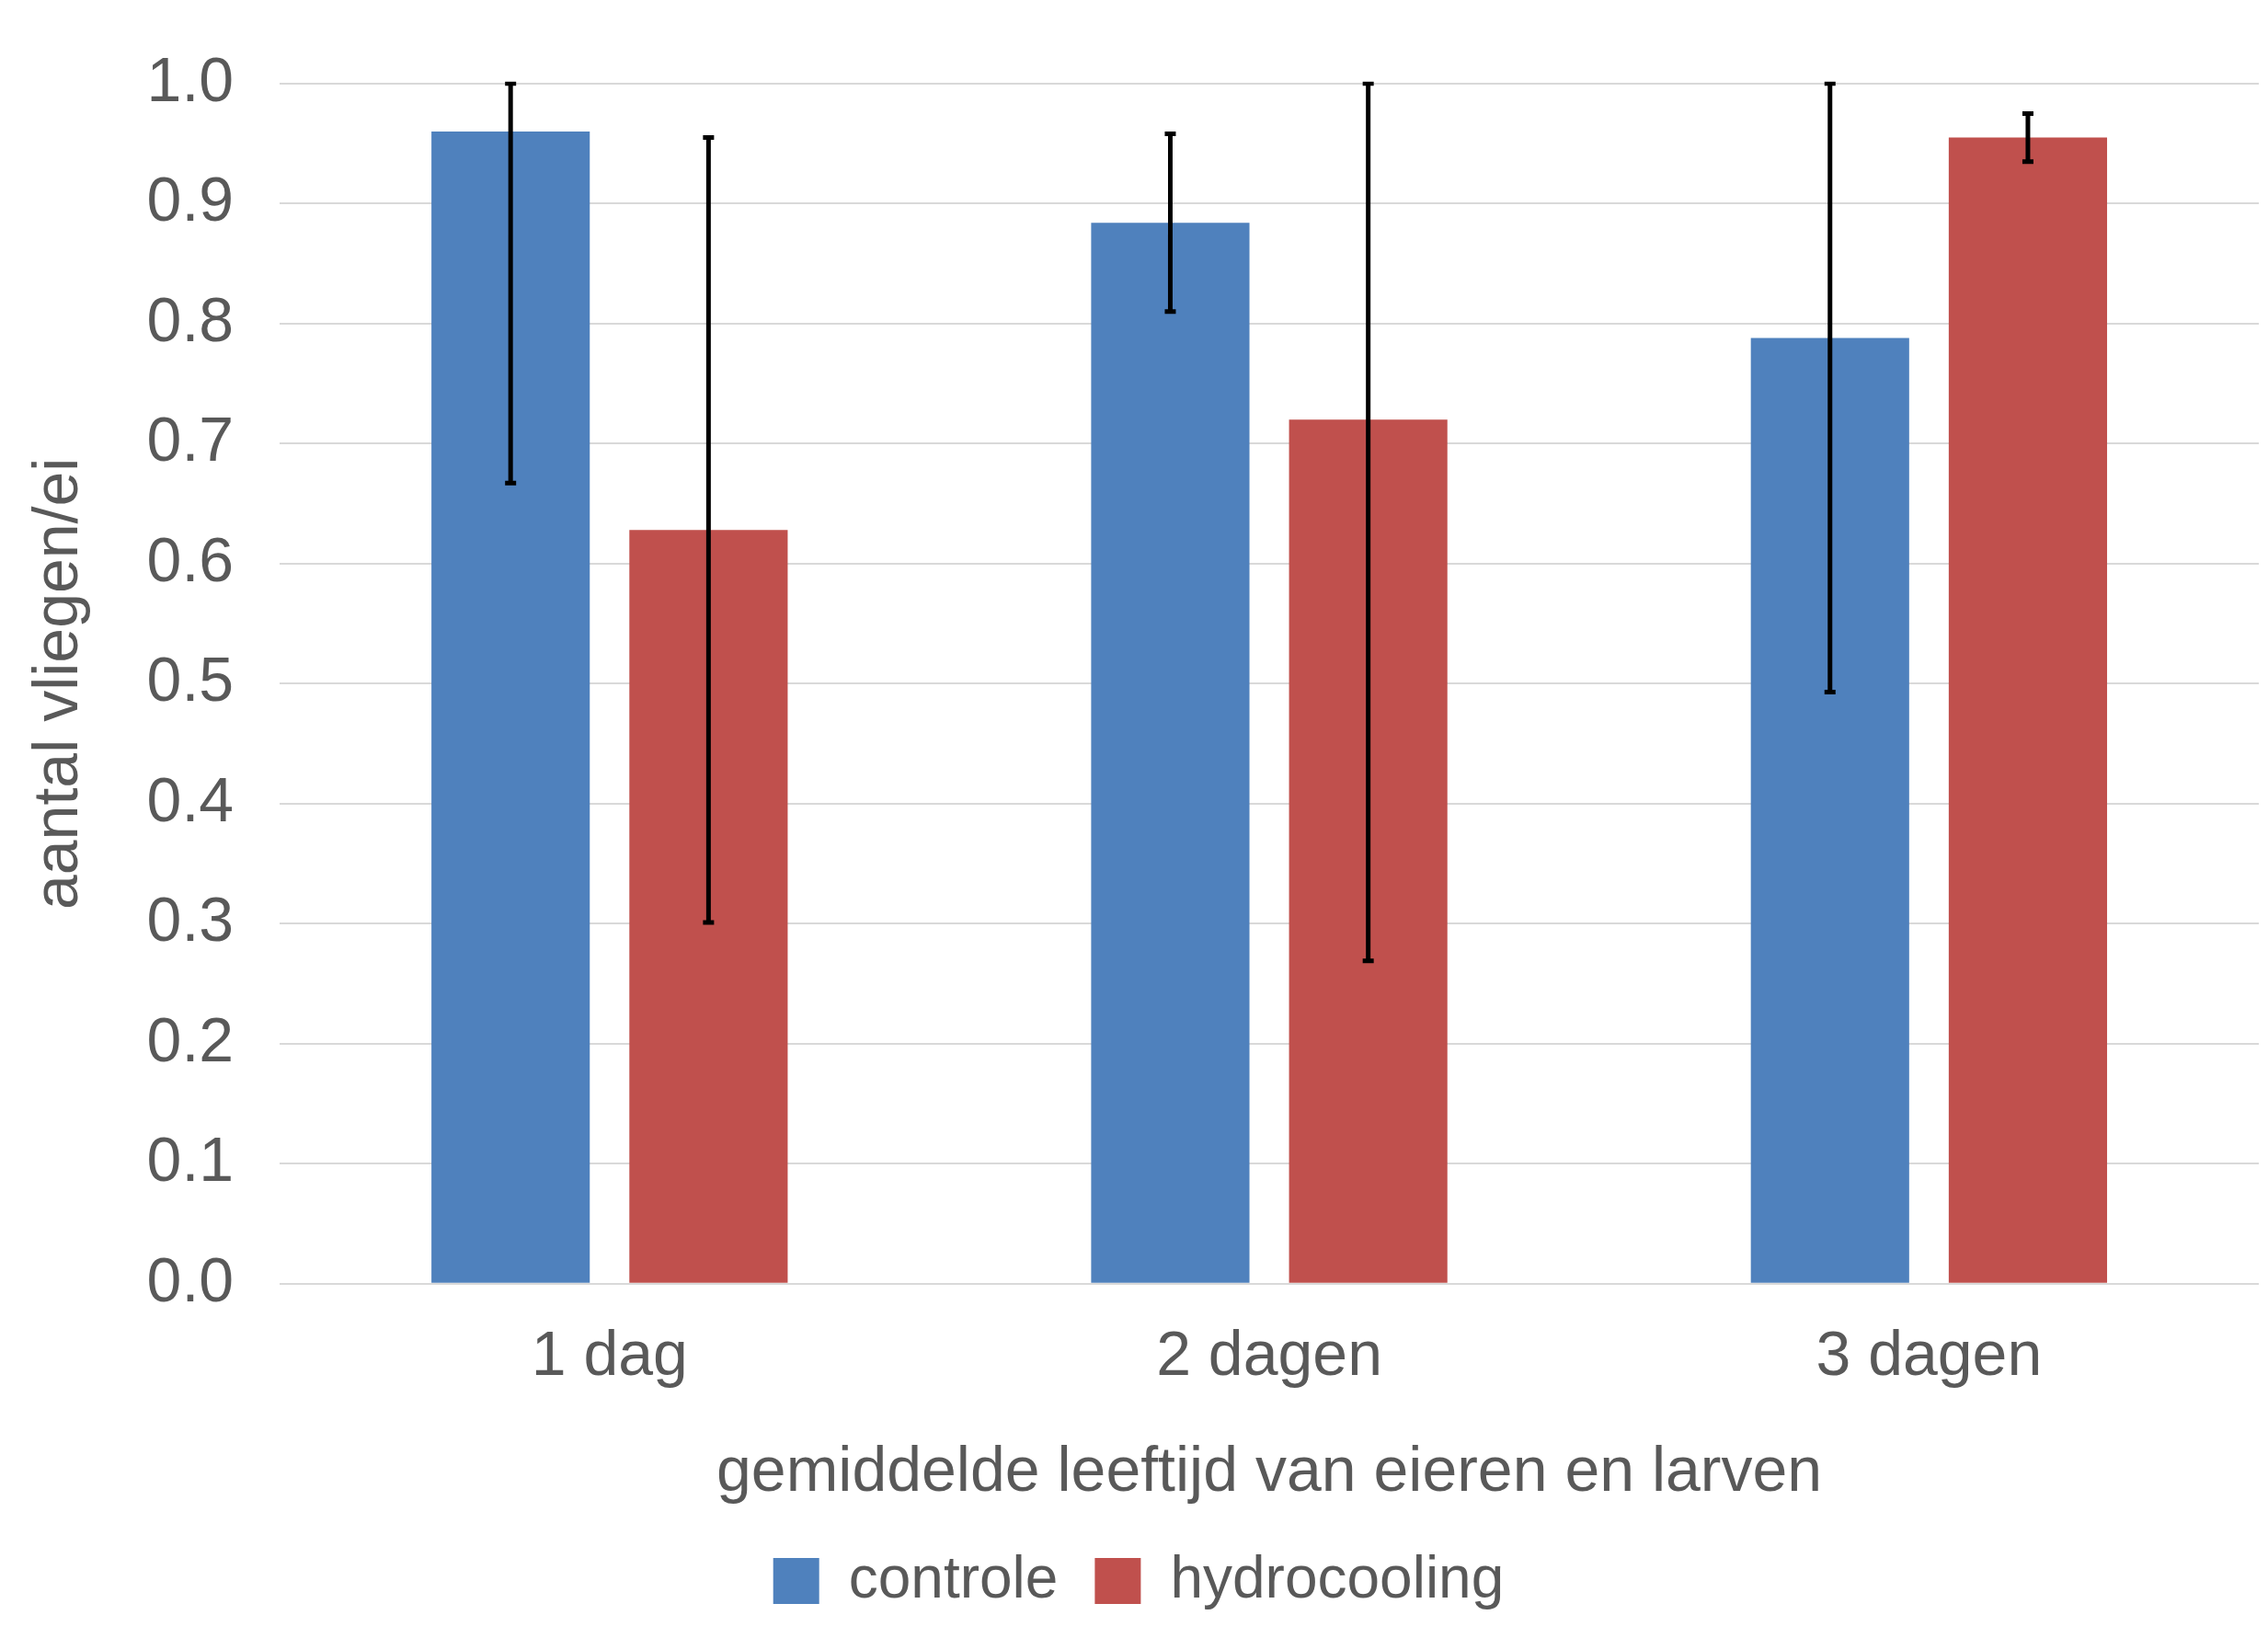  What do you see at coordinates (1929, 1353) in the screenshot?
I see `x-tick-label: 3 dagen` at bounding box center [1929, 1353].